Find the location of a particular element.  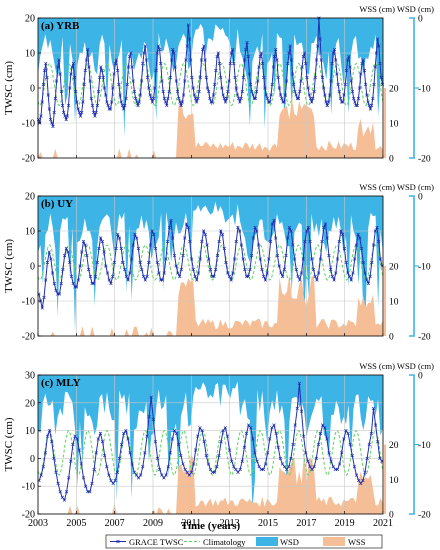

y-axis-label: TWSC (cm) is located at coordinates (9, 266).